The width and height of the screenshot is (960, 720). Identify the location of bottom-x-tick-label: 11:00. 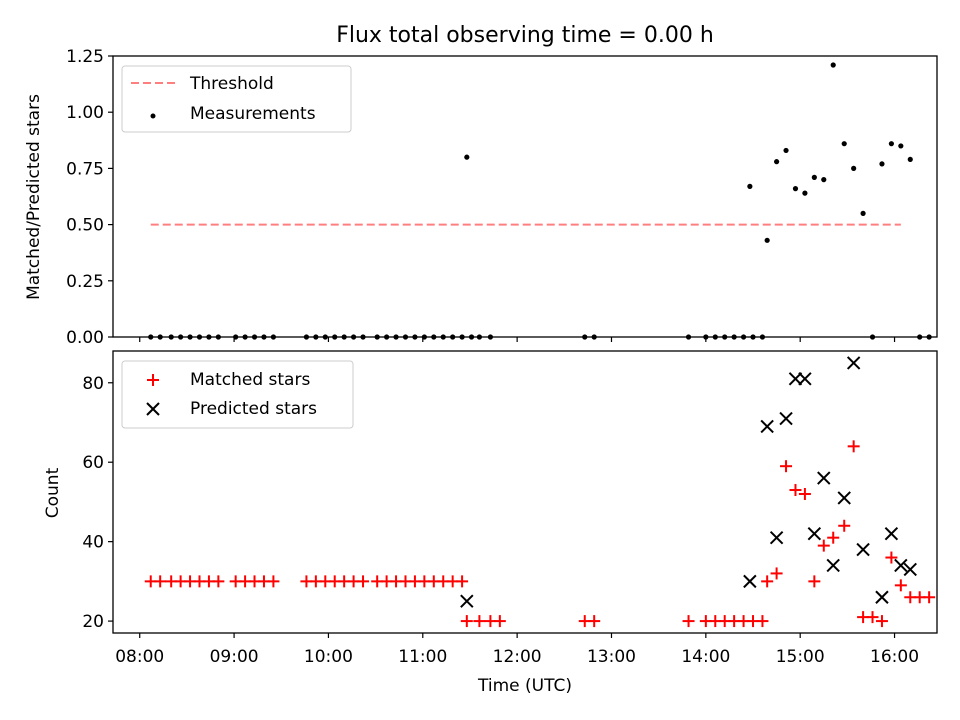
(422, 657).